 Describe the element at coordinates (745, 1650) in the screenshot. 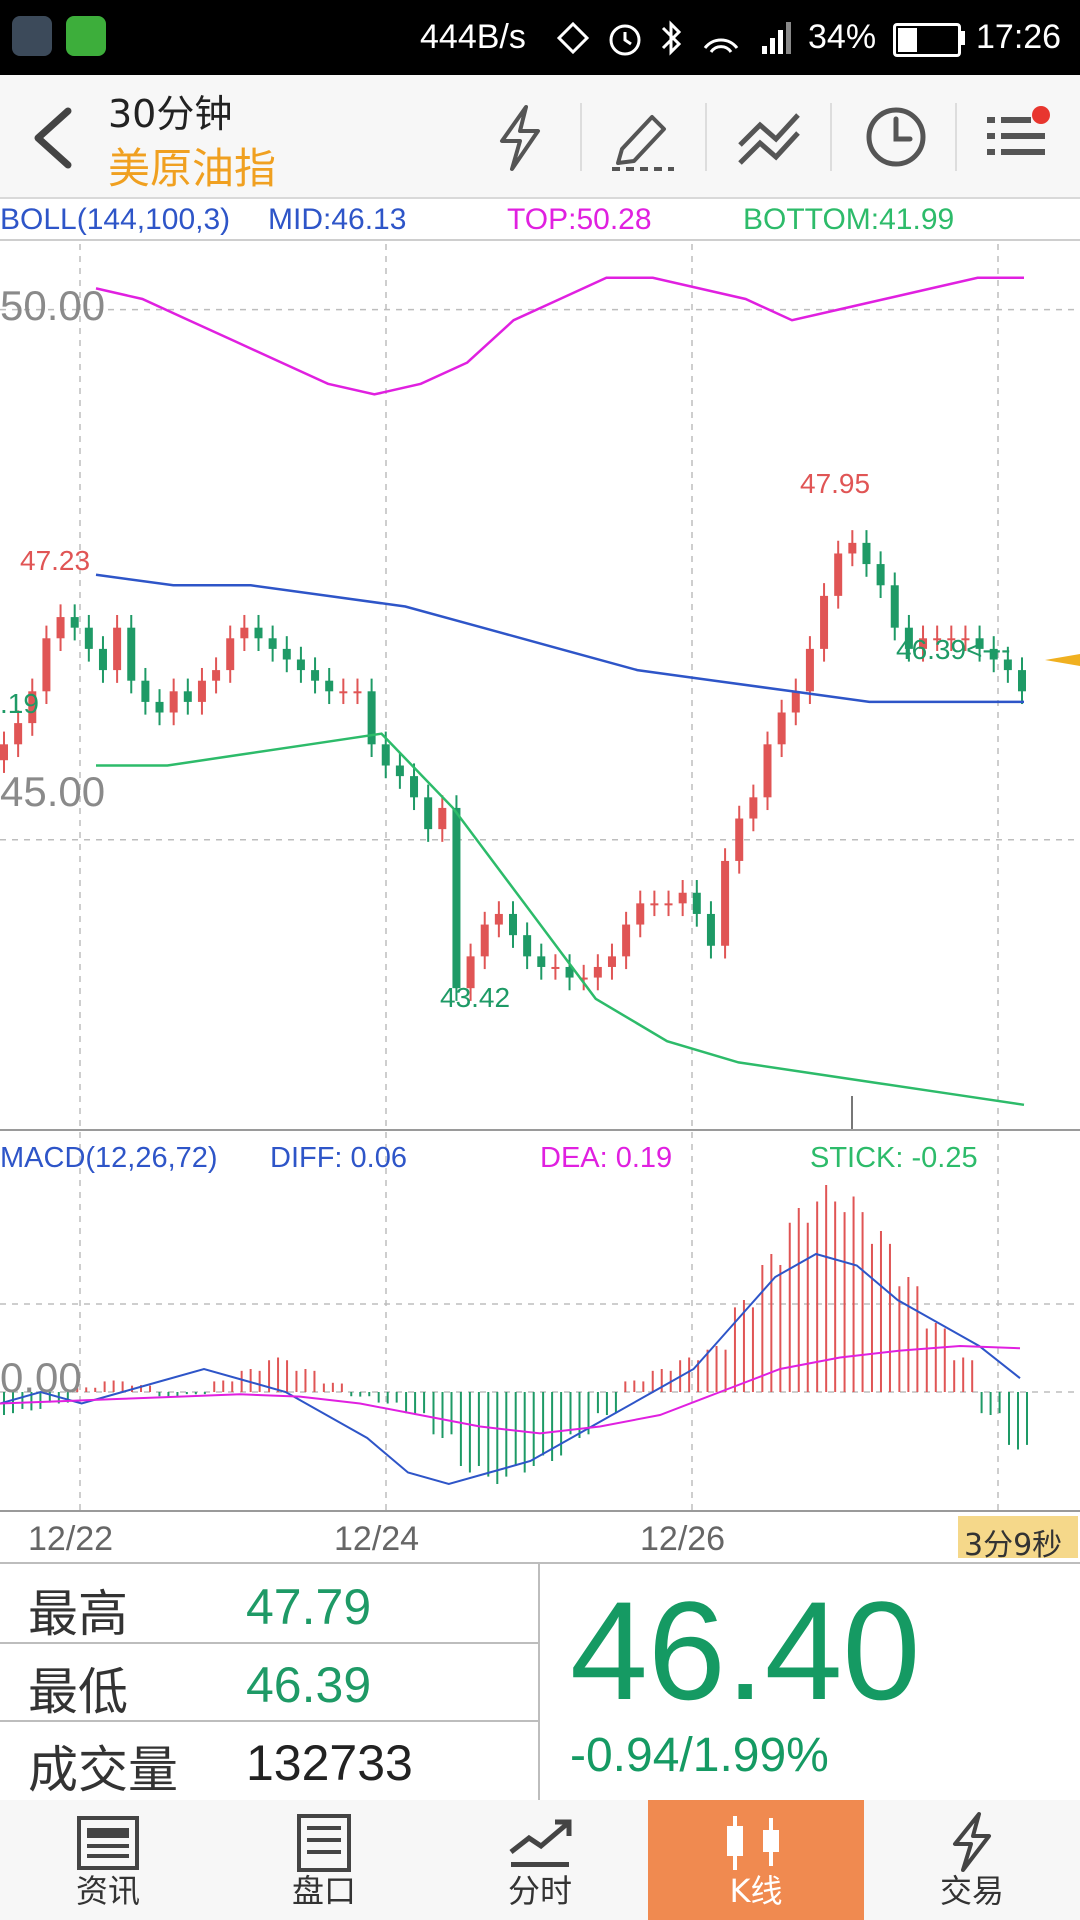

I see `last-price: 46.40` at that location.